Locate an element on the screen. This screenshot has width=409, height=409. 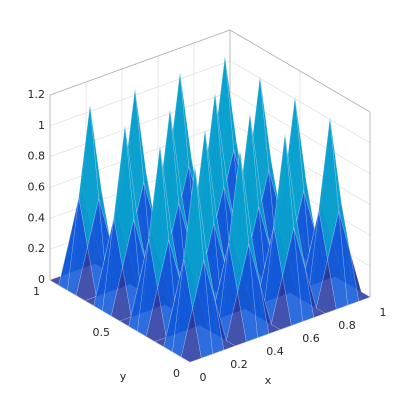
z-tick-label: 1.2 is located at coordinates (37, 94).